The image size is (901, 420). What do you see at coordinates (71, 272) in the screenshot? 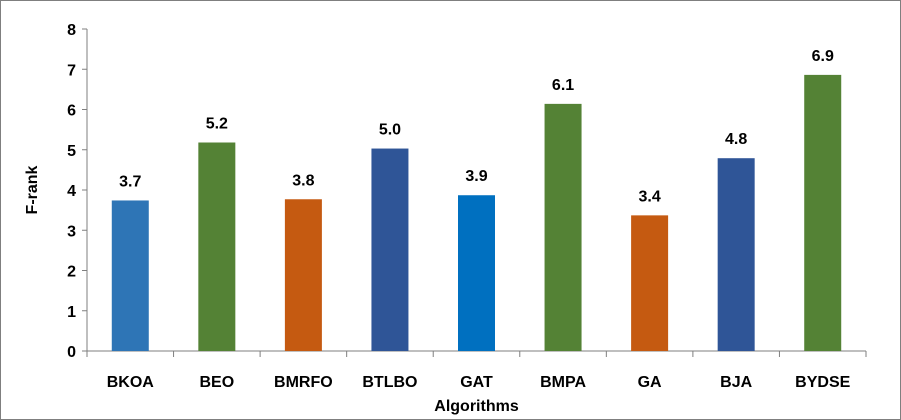
I see `y-tick-label: 2` at bounding box center [71, 272].